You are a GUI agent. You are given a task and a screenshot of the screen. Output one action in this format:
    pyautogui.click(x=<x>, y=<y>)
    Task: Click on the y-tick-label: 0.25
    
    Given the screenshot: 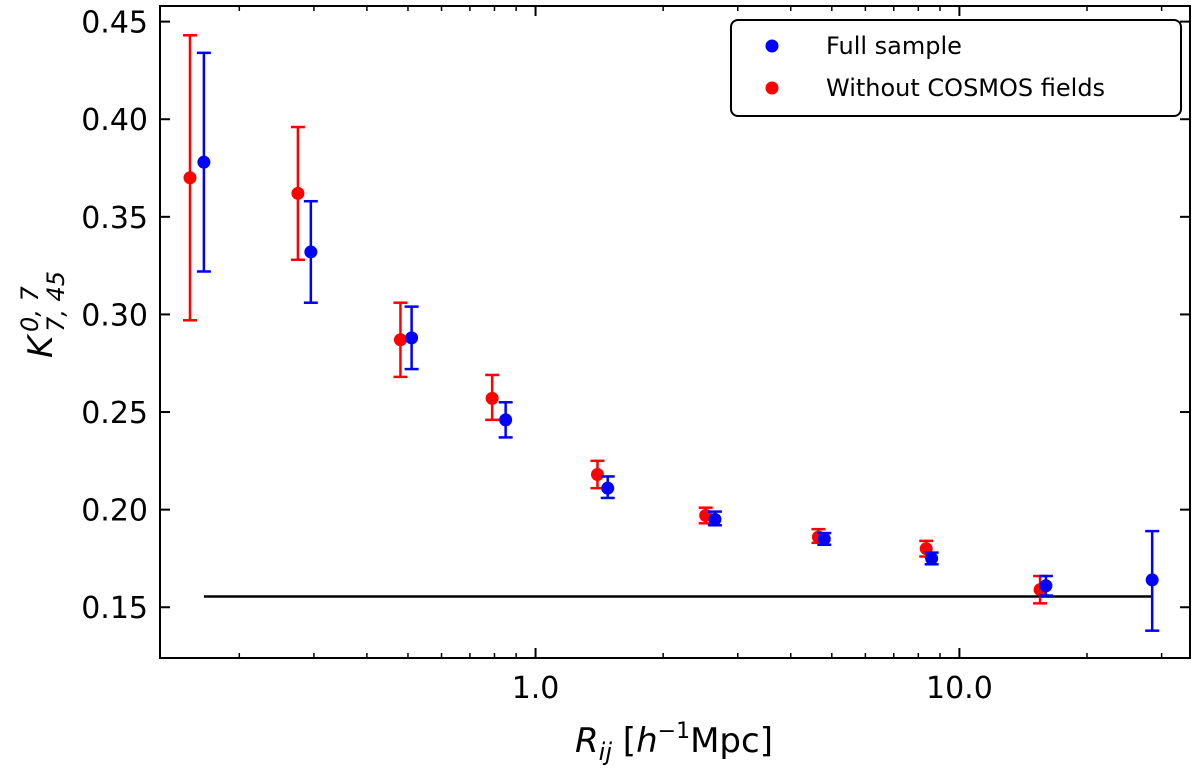 What is the action you would take?
    pyautogui.click(x=114, y=413)
    